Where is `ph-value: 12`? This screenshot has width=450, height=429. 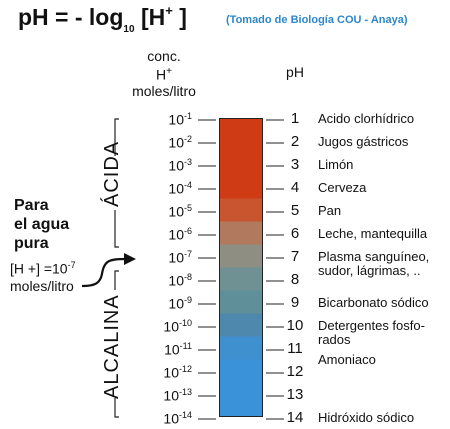 ph-value: 12 is located at coordinates (295, 371).